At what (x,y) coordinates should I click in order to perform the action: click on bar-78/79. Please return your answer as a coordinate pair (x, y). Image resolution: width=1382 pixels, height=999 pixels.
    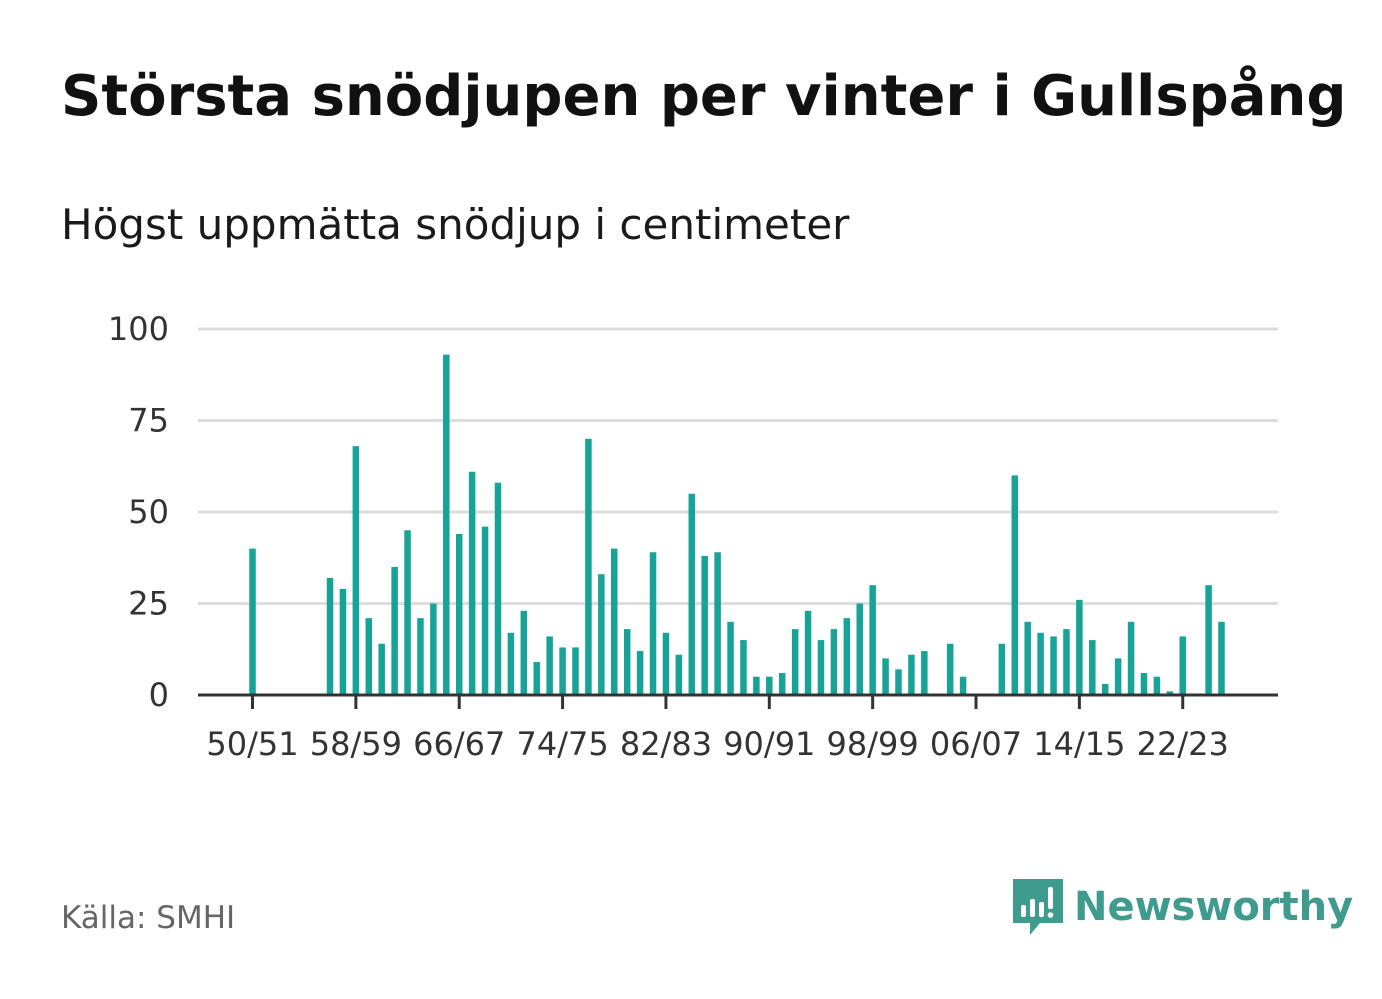
    Looking at the image, I should click on (614, 621).